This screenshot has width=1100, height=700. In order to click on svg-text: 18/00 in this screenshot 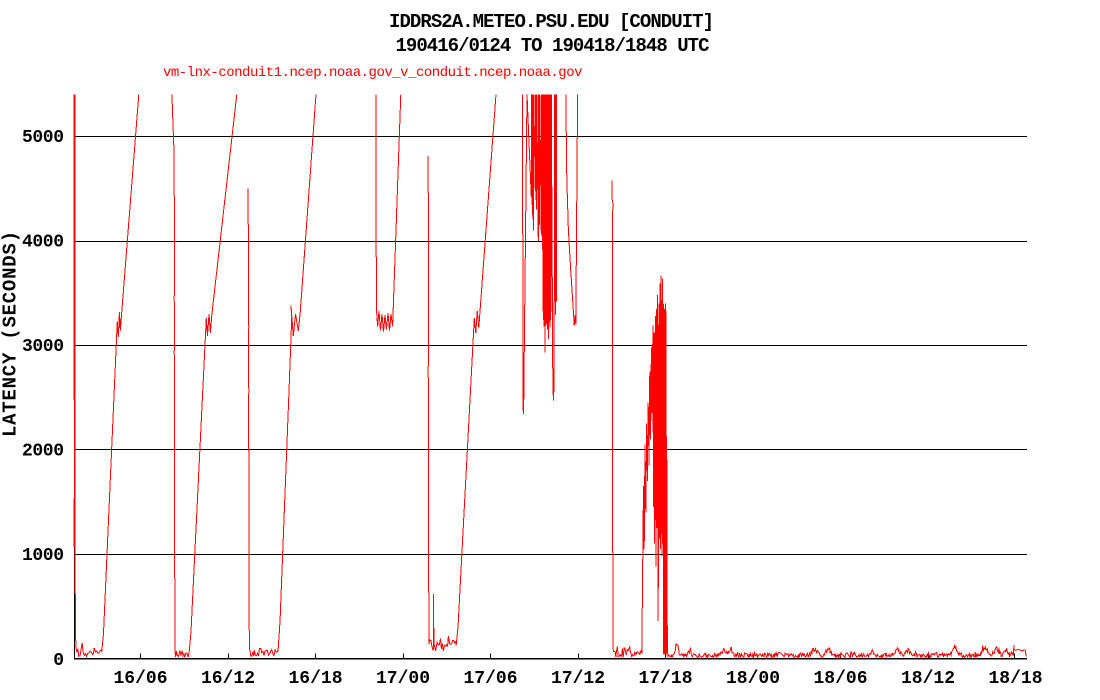, I will do `click(753, 679)`.